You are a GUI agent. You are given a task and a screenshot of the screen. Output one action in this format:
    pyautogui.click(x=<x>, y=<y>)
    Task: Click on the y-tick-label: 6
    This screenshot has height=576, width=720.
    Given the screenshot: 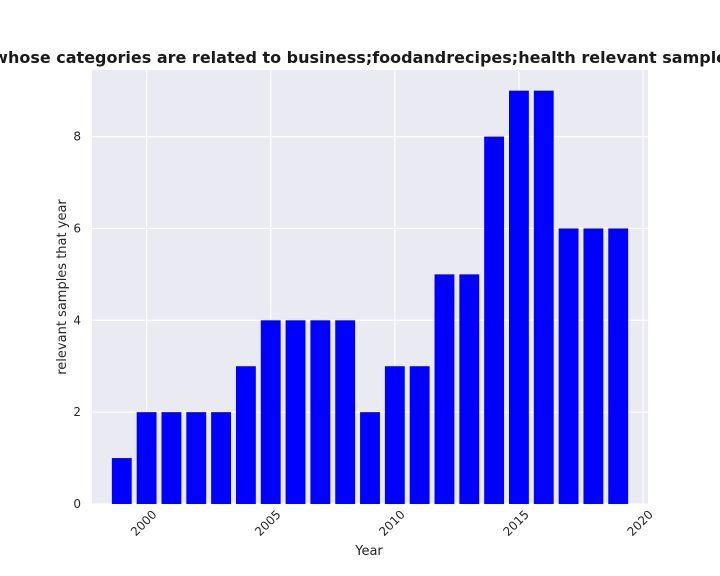 What is the action you would take?
    pyautogui.click(x=77, y=228)
    